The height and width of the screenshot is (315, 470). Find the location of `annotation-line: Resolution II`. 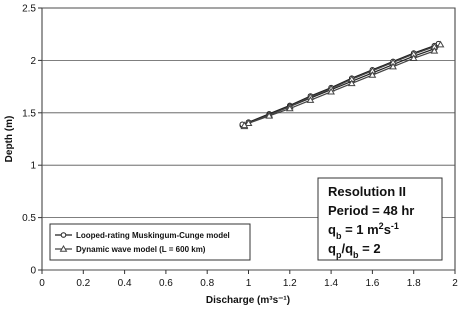

annotation-line: Resolution II is located at coordinates (367, 191).